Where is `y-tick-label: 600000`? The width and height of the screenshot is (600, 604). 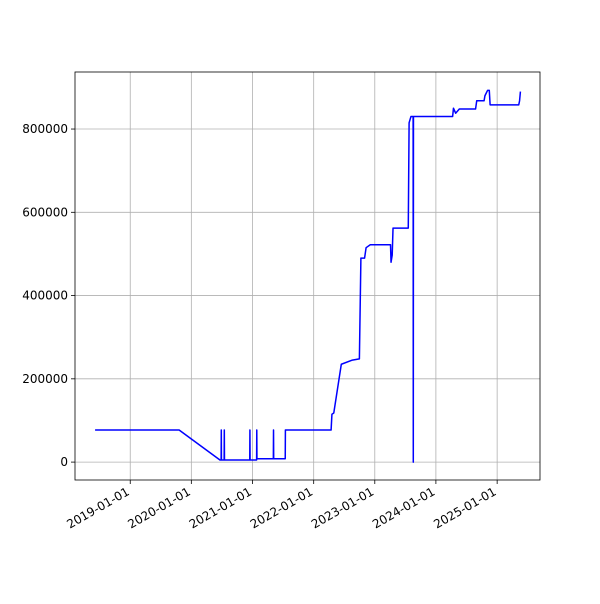
y-tick-label: 600000 is located at coordinates (45, 212).